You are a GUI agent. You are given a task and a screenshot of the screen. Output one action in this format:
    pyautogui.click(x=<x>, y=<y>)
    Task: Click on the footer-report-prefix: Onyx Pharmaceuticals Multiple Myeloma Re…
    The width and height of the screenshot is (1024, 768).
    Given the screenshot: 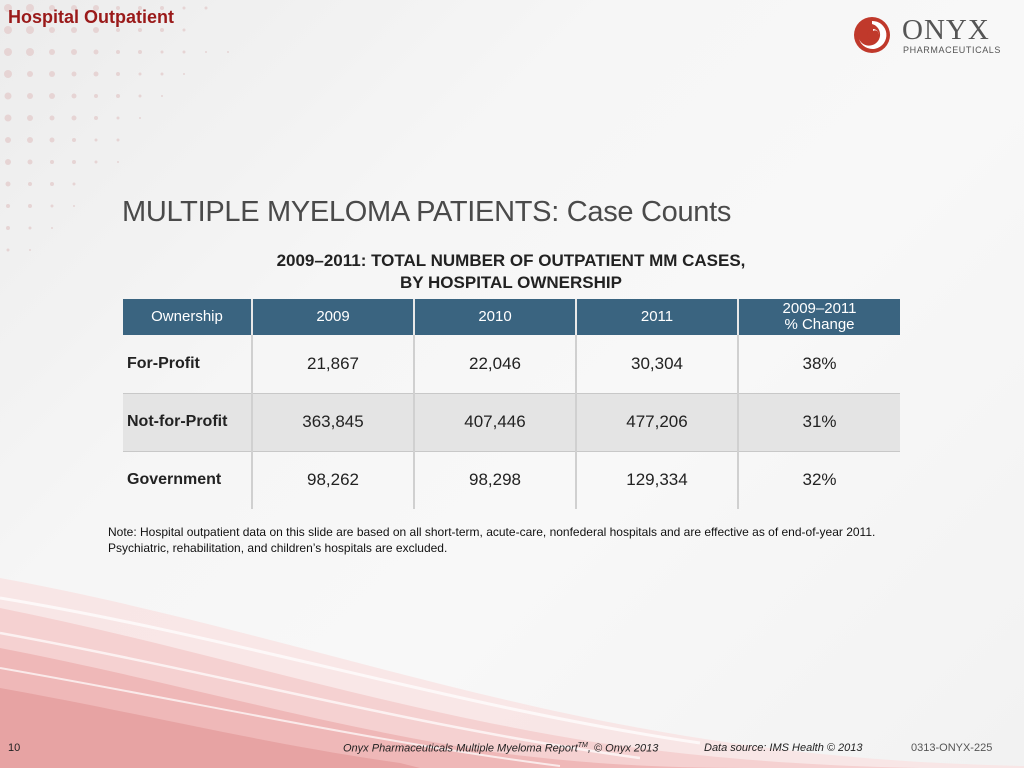 What is the action you would take?
    pyautogui.click(x=460, y=748)
    